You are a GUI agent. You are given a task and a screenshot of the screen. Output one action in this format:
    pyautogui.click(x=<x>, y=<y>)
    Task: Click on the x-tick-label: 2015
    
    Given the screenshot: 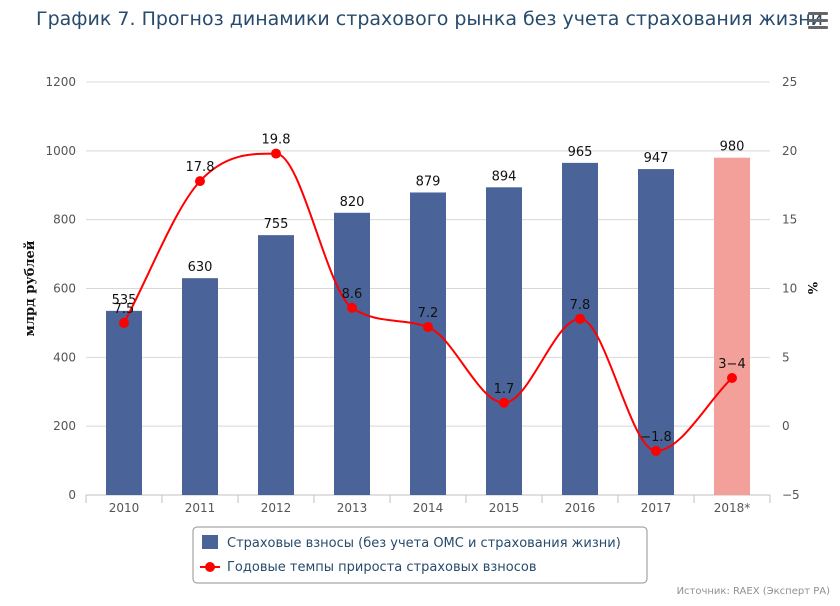 What is the action you would take?
    pyautogui.click(x=504, y=508)
    